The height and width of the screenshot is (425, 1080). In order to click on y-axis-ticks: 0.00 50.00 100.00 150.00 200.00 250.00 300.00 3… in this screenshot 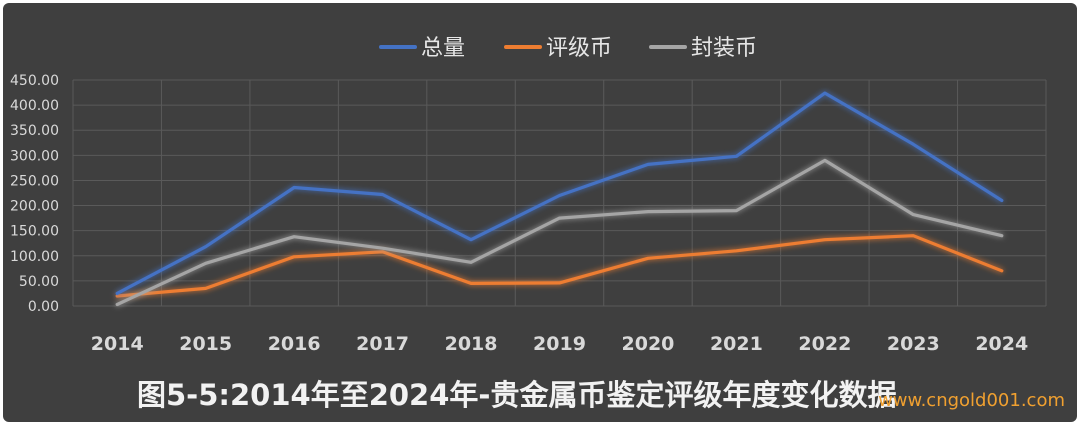, I will do `click(34, 194)`.